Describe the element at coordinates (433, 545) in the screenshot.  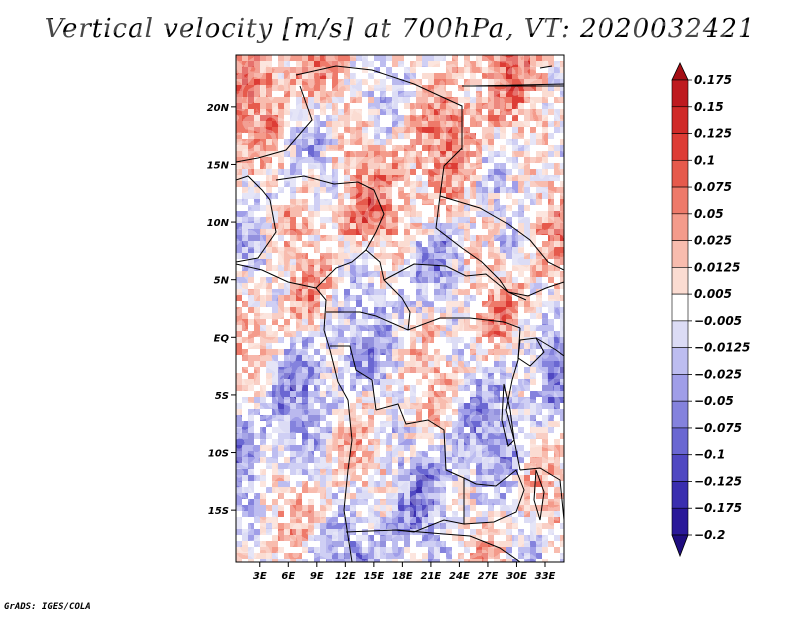
I see `border-namibia` at that location.